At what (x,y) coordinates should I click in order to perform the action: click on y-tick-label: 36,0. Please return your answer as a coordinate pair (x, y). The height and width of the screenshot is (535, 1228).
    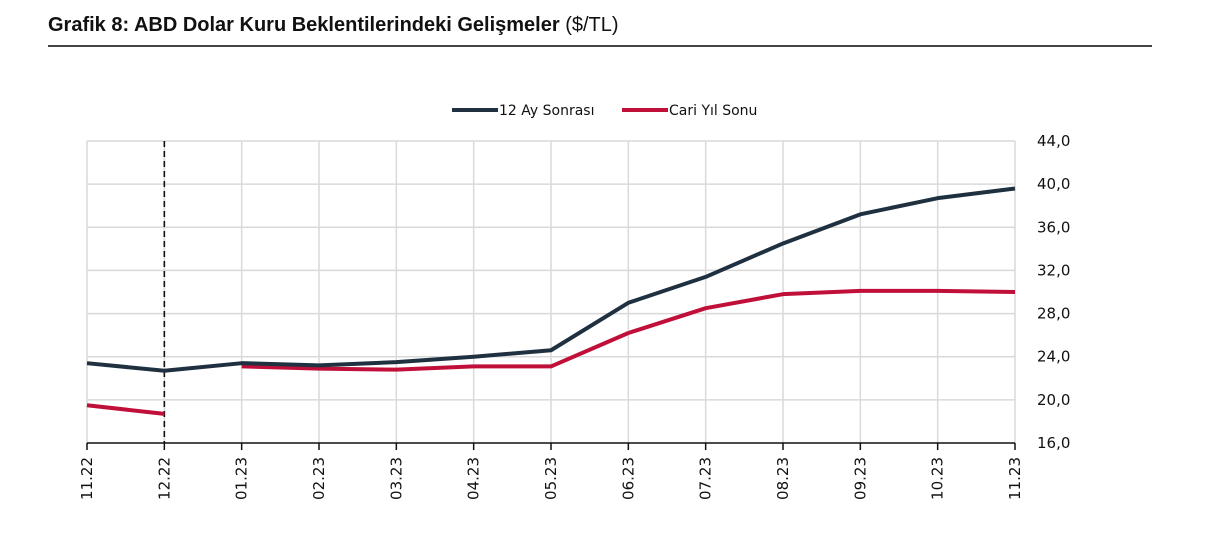
    Looking at the image, I should click on (1053, 227).